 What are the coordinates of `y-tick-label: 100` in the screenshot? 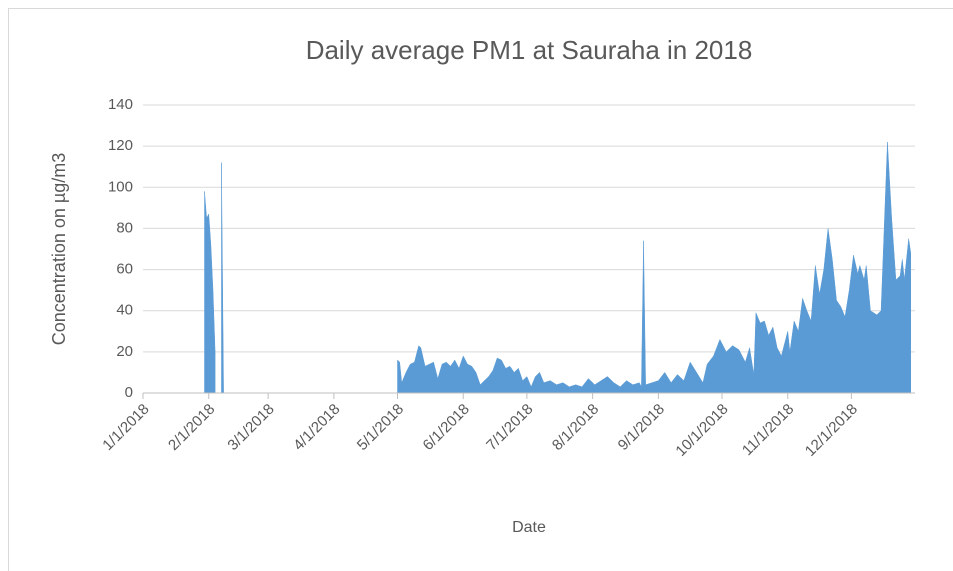 It's located at (120, 186).